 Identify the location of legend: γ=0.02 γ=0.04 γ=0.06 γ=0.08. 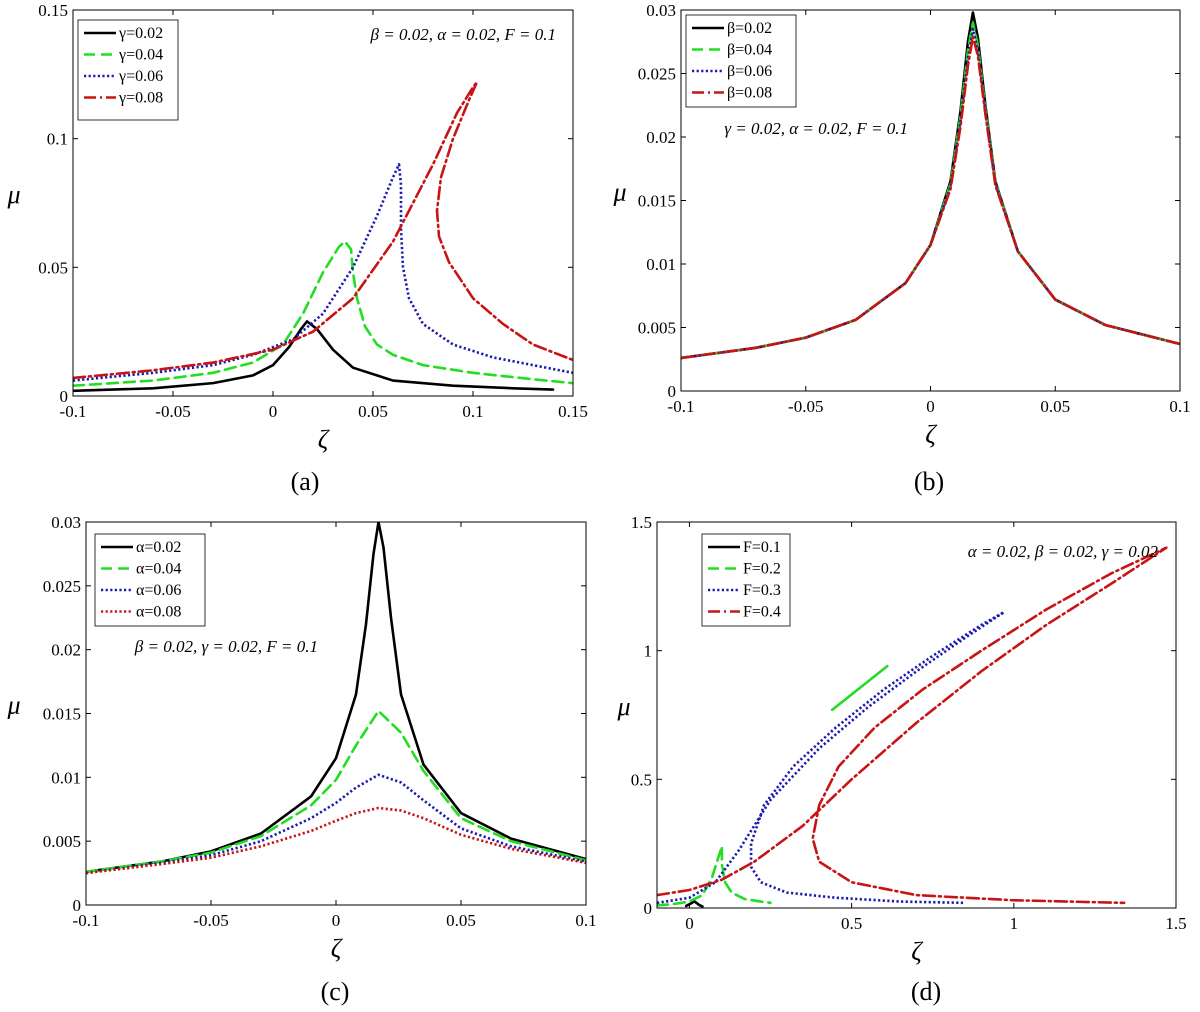
(128, 70).